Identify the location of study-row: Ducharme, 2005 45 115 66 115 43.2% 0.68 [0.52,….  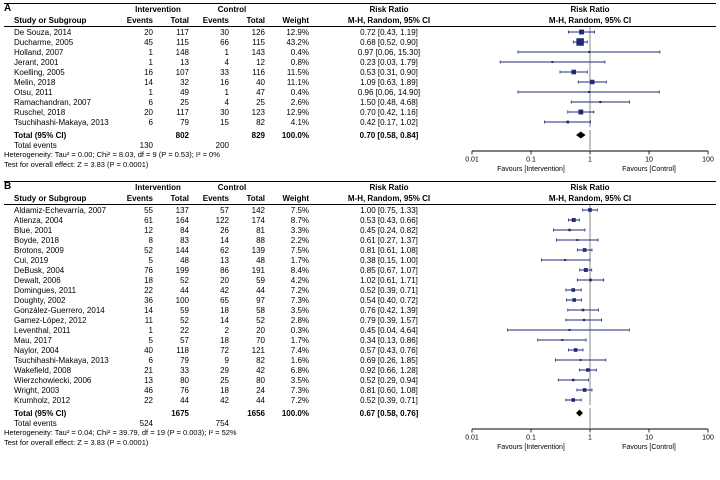
(360, 42).